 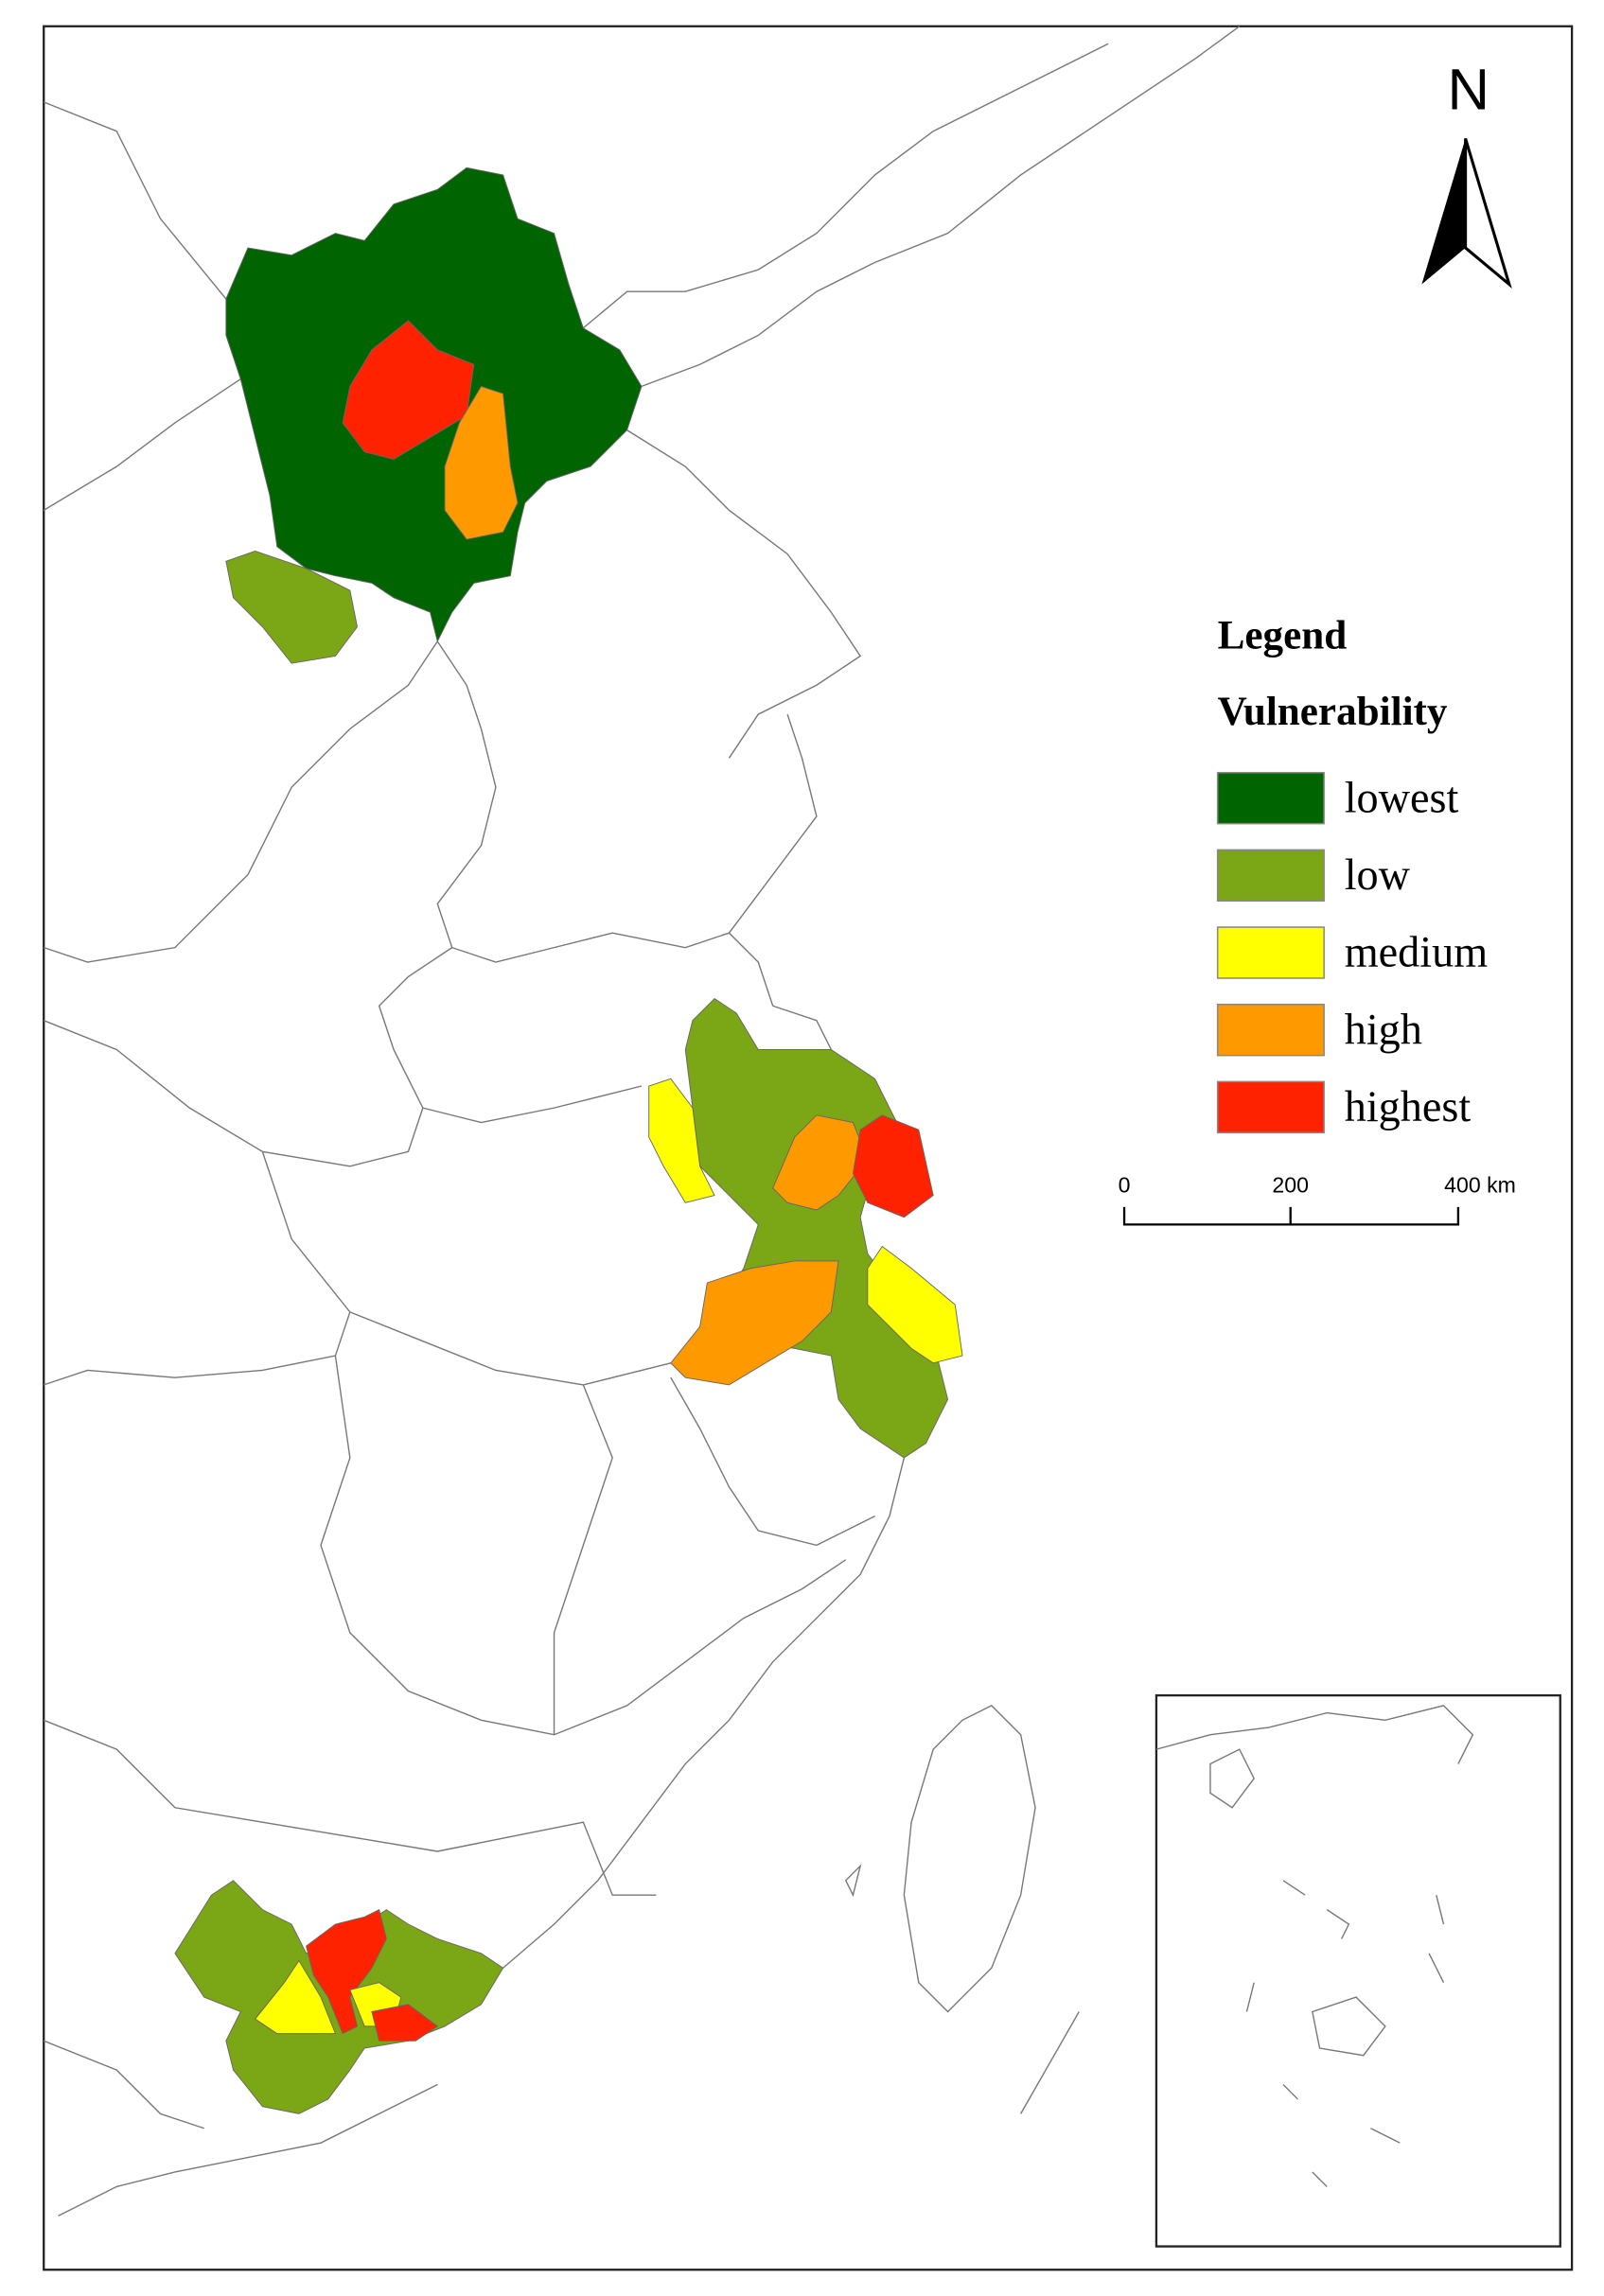 I want to click on legend-label: highest, so click(x=1408, y=1106).